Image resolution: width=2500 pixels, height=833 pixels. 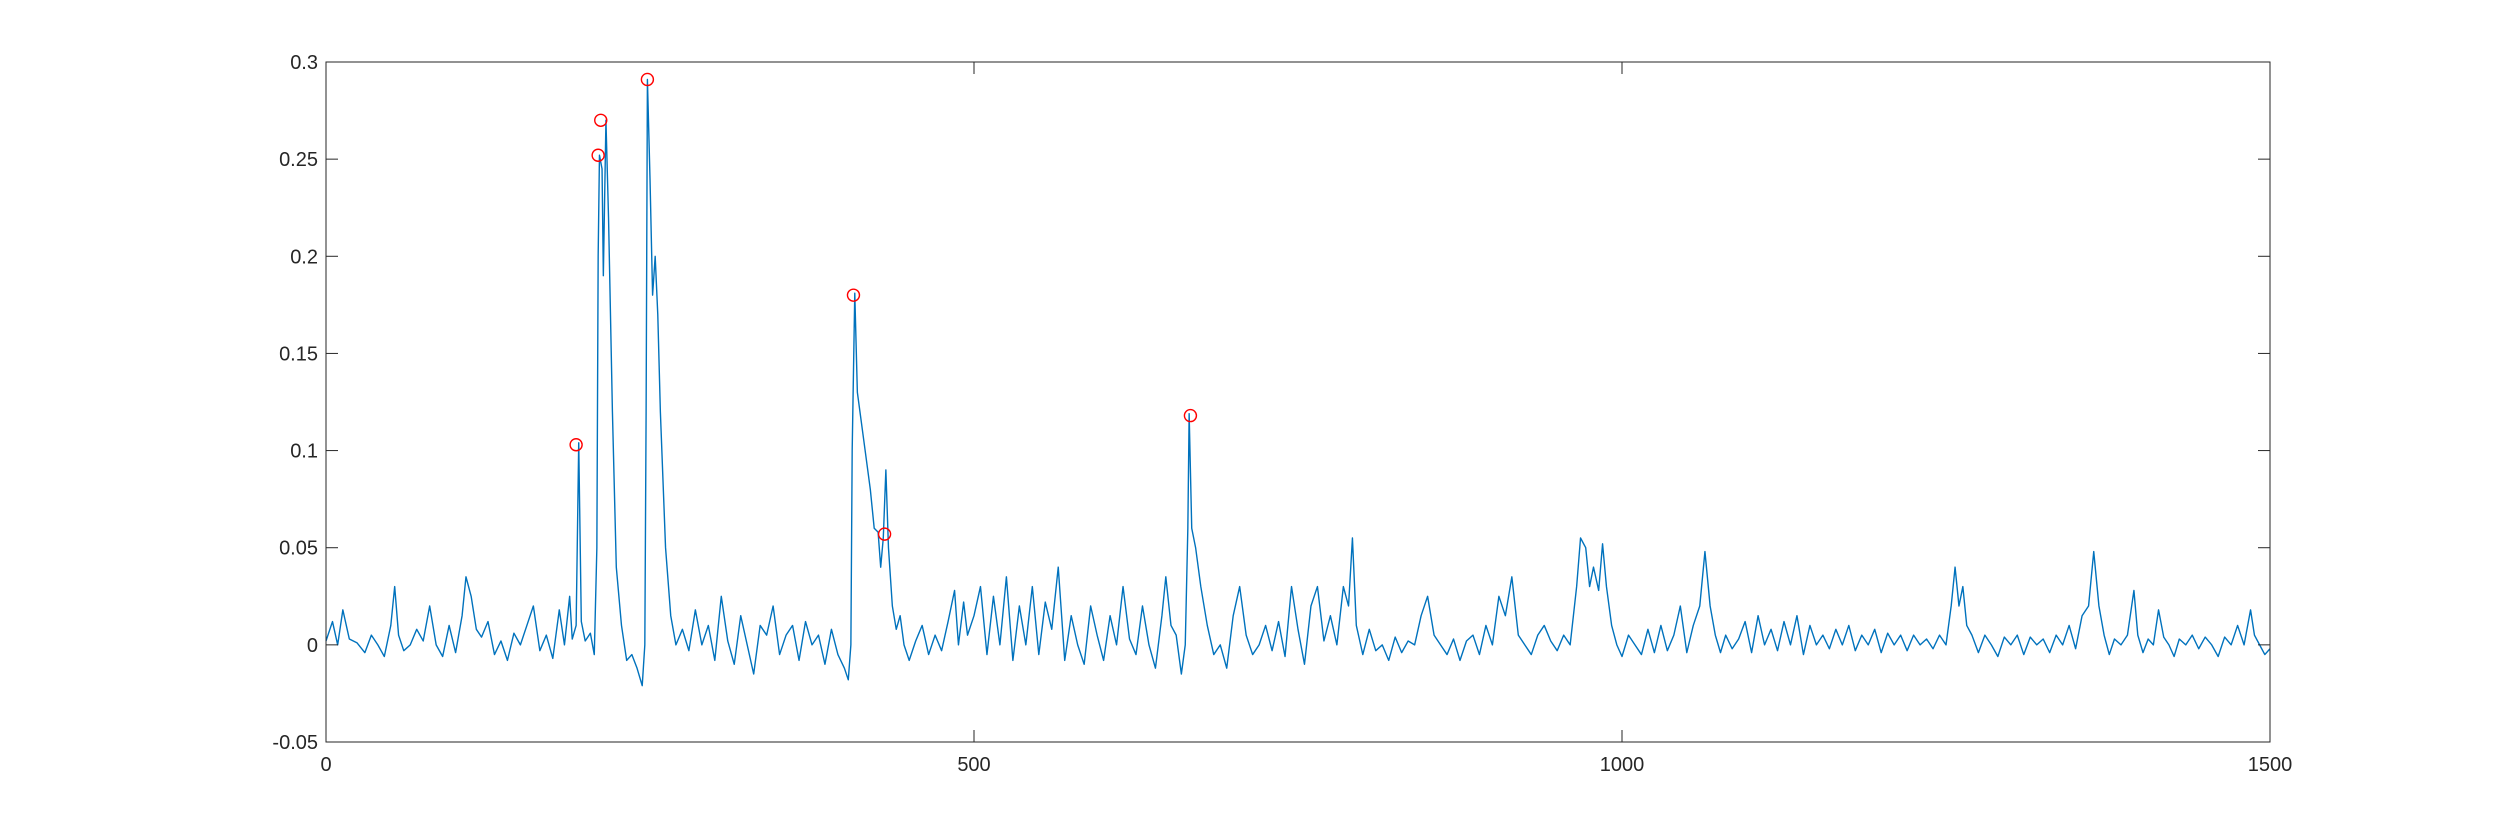 I want to click on x-tick-label-1: 500, so click(x=973, y=765).